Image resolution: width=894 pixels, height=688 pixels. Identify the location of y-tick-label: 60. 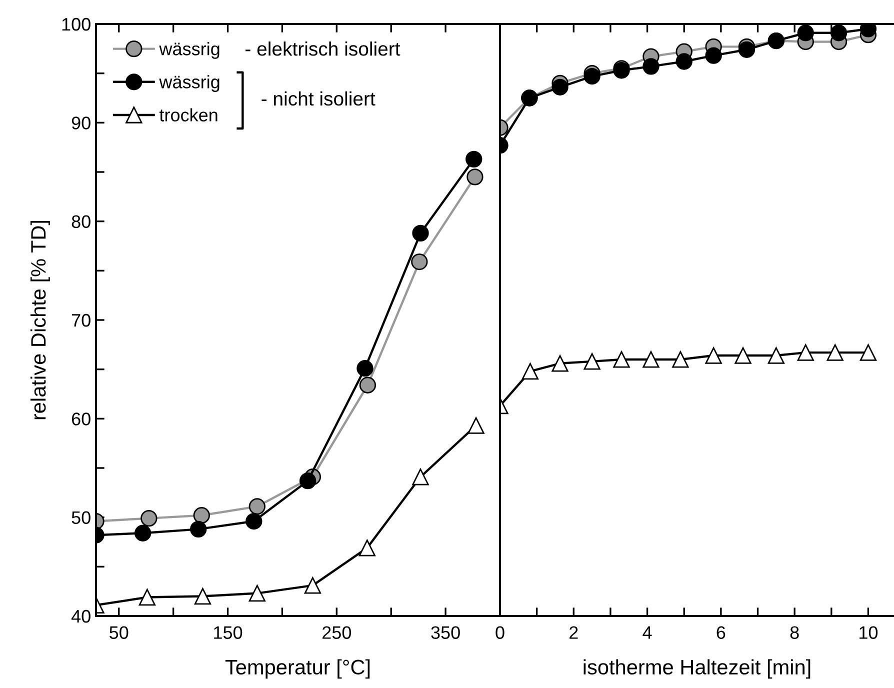
(81, 419).